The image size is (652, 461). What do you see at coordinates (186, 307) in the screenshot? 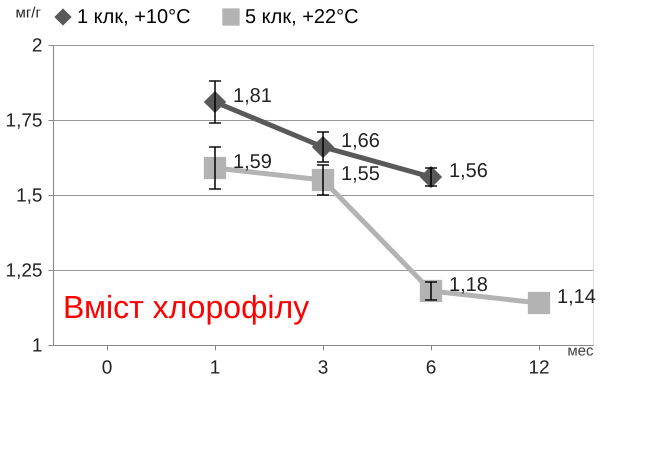
I see `annotation: Вміст хлорофілу` at bounding box center [186, 307].